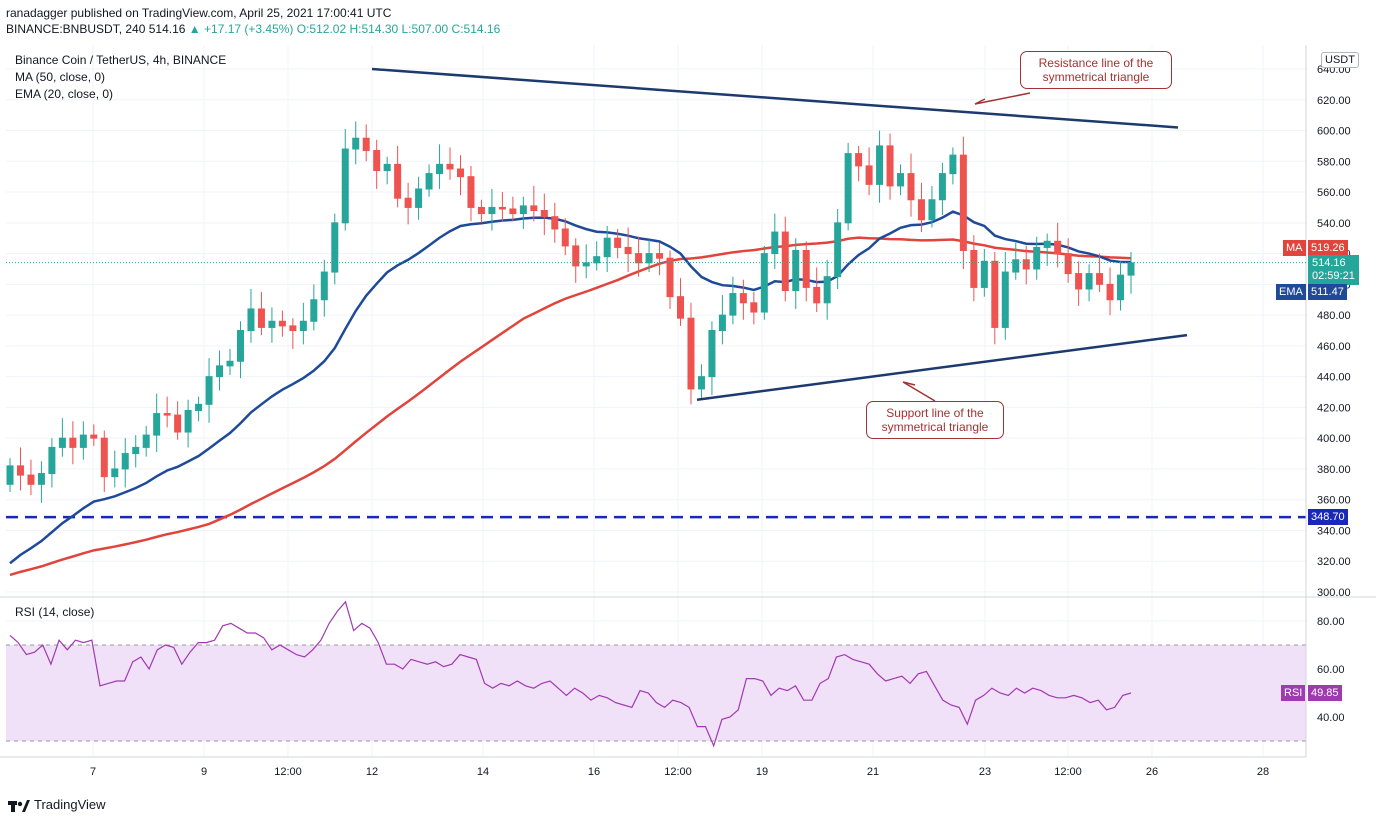 Image resolution: width=1376 pixels, height=823 pixels. Describe the element at coordinates (1293, 693) in the screenshot. I see `rsi-badge-label: RSI` at that location.